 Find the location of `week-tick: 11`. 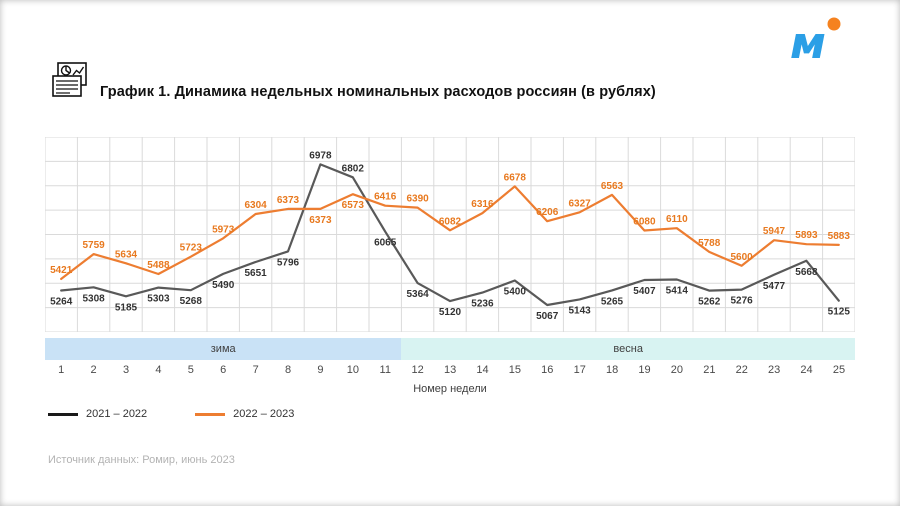

week-tick: 11 is located at coordinates (385, 370).